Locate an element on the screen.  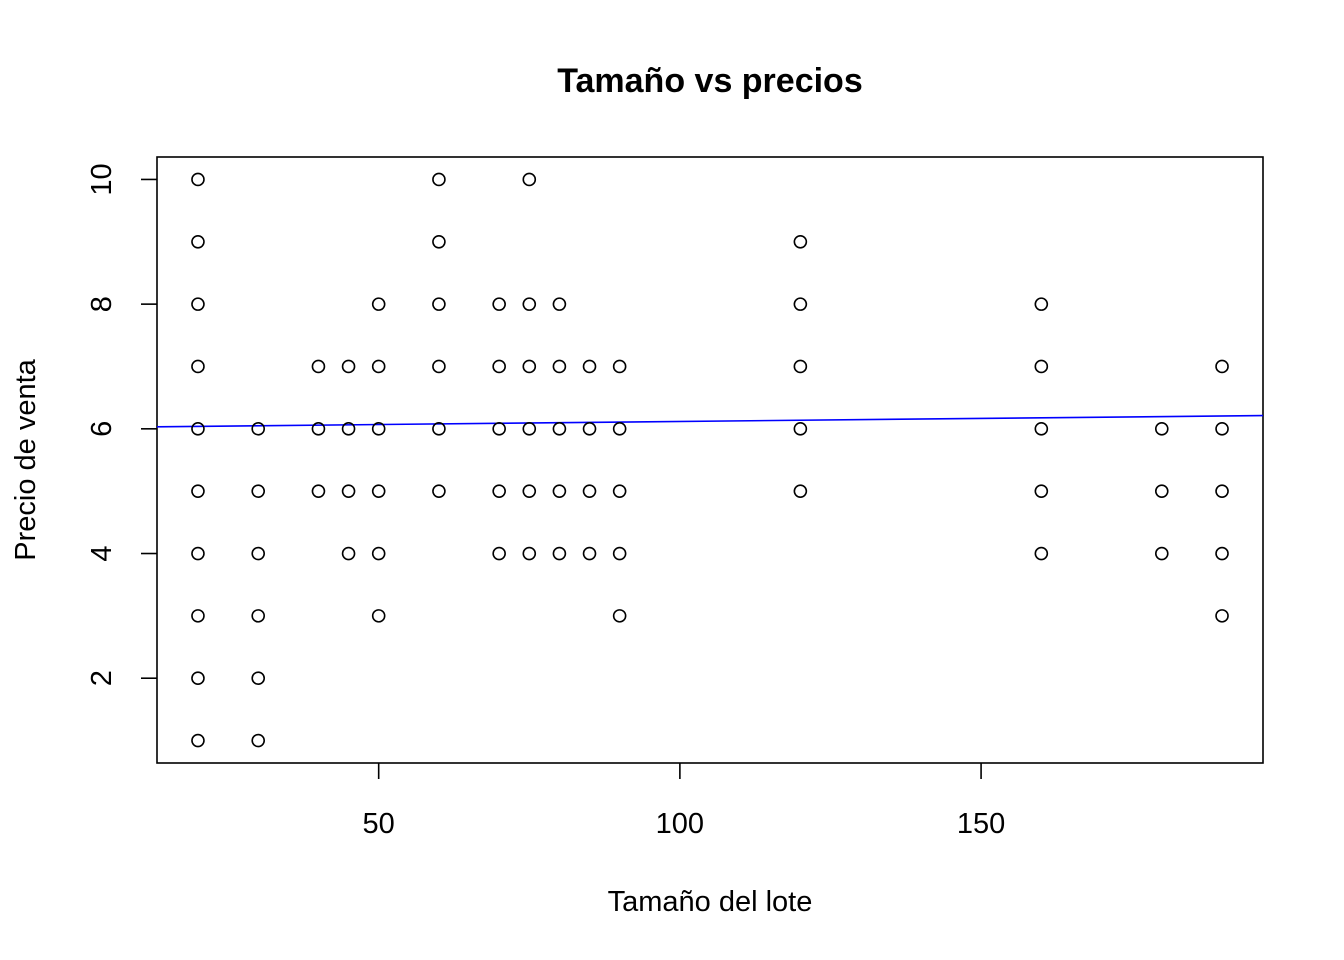
regression-line-group is located at coordinates (710, 421).